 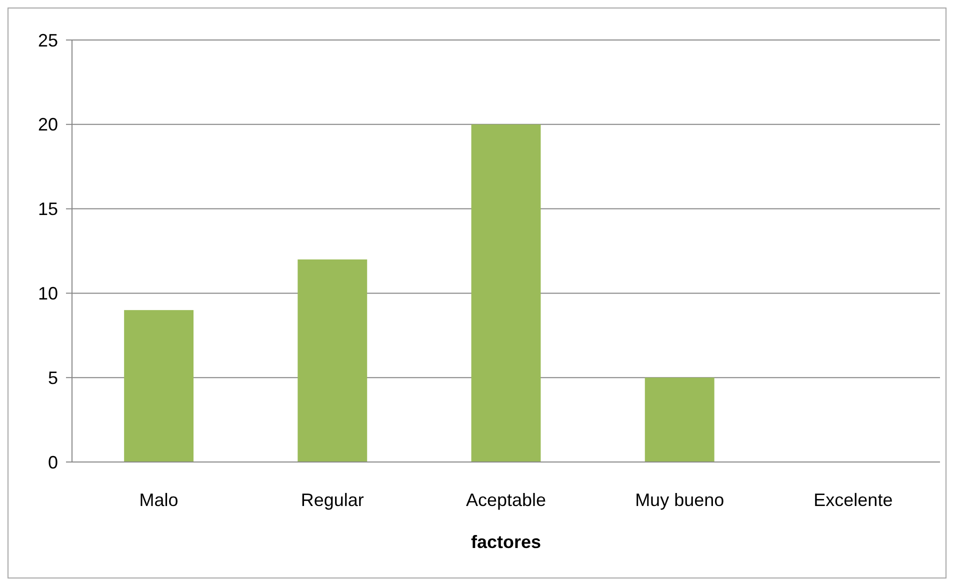 I want to click on y-tick-label: 20, so click(x=48, y=124).